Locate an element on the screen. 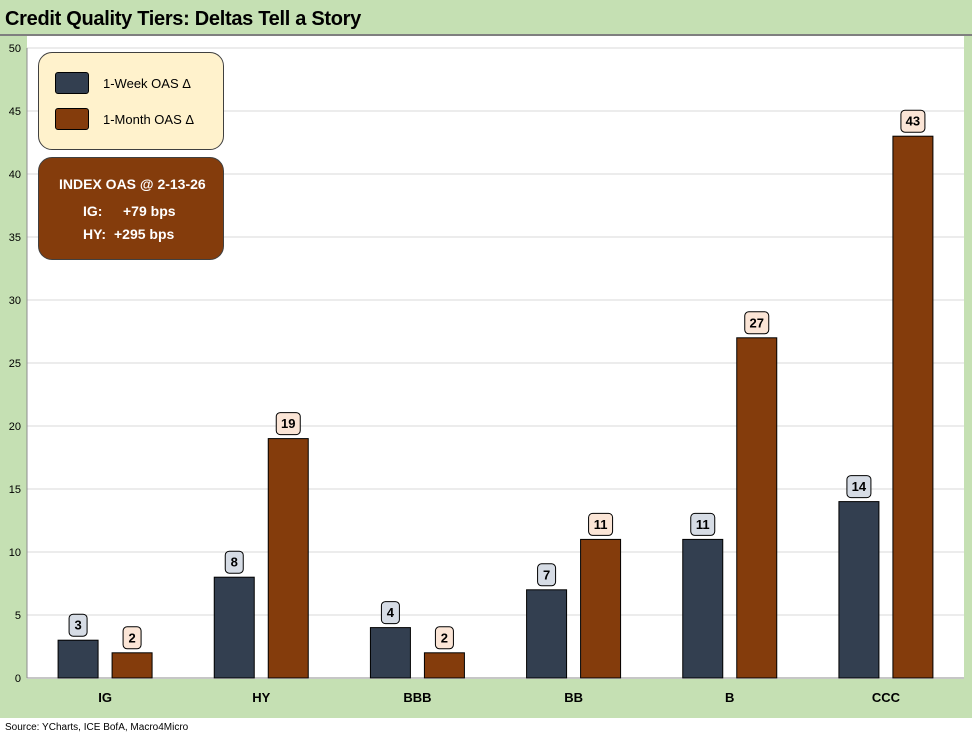 This screenshot has width=972, height=737. legend-label-month: 1-Month OAS Δ is located at coordinates (149, 119).